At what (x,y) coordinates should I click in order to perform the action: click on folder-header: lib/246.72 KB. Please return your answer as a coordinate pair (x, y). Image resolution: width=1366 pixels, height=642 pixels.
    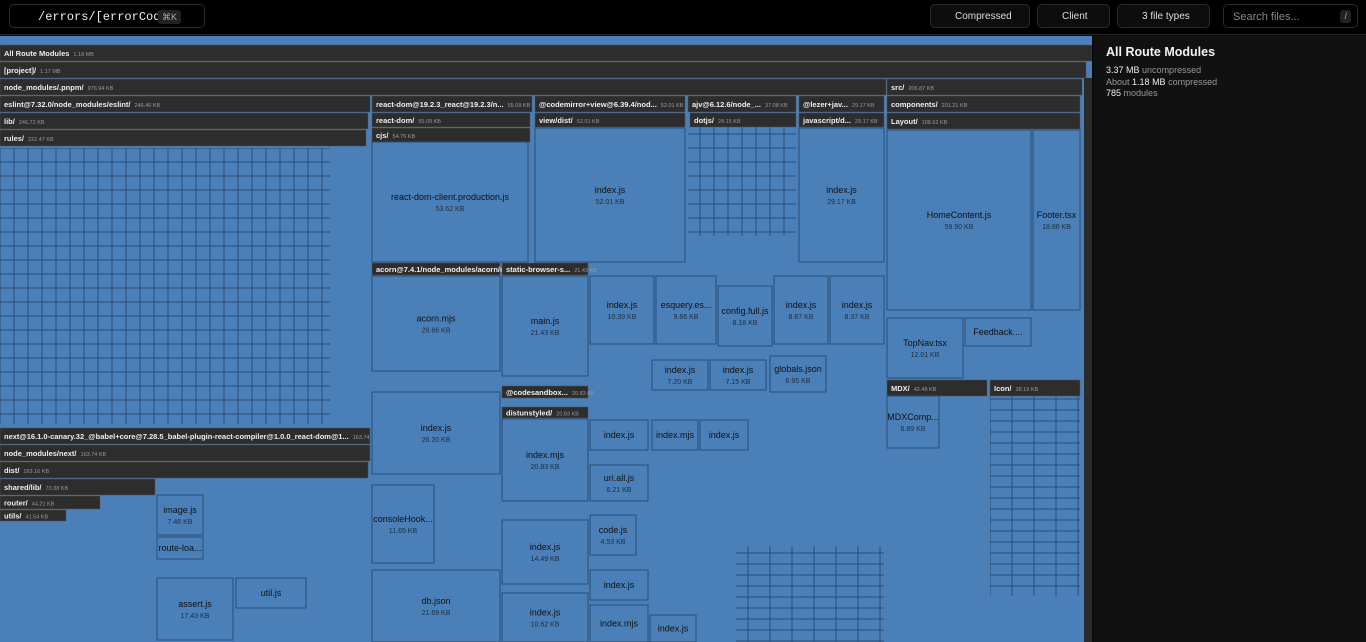
    Looking at the image, I should click on (184, 121).